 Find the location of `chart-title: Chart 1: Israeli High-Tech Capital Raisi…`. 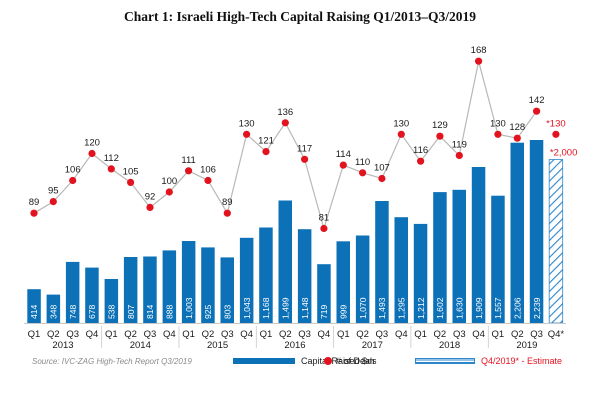

chart-title: Chart 1: Israeli High-Tech Capital Raisi… is located at coordinates (299, 16).